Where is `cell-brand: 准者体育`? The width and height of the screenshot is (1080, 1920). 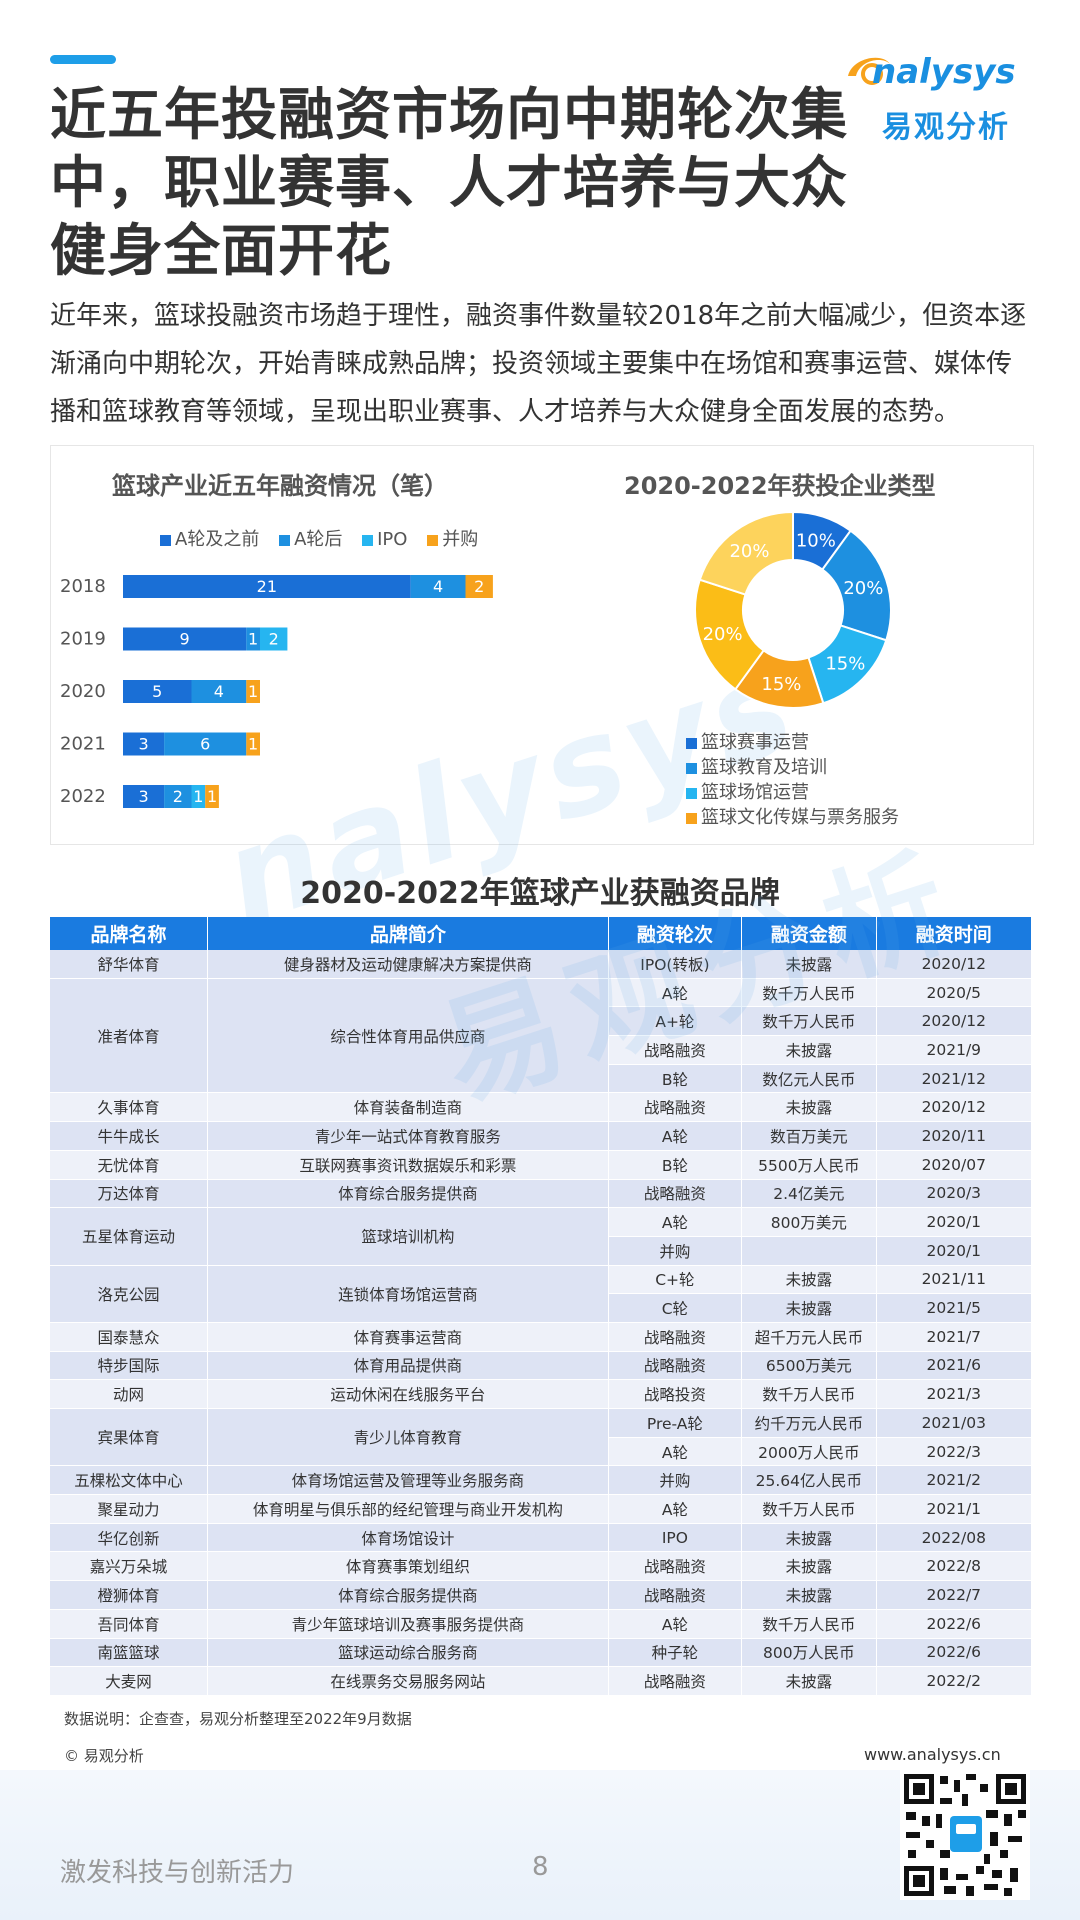 cell-brand: 准者体育 is located at coordinates (129, 1036).